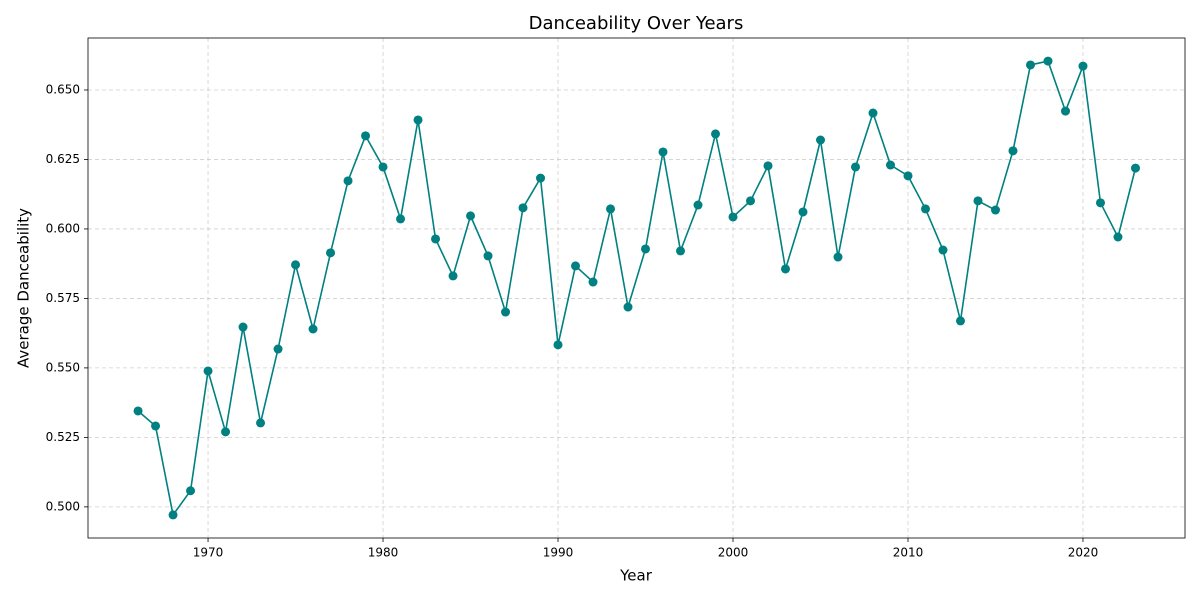 This screenshot has height=600, width=1200. What do you see at coordinates (733, 553) in the screenshot?
I see `x-tick-label: 2000` at bounding box center [733, 553].